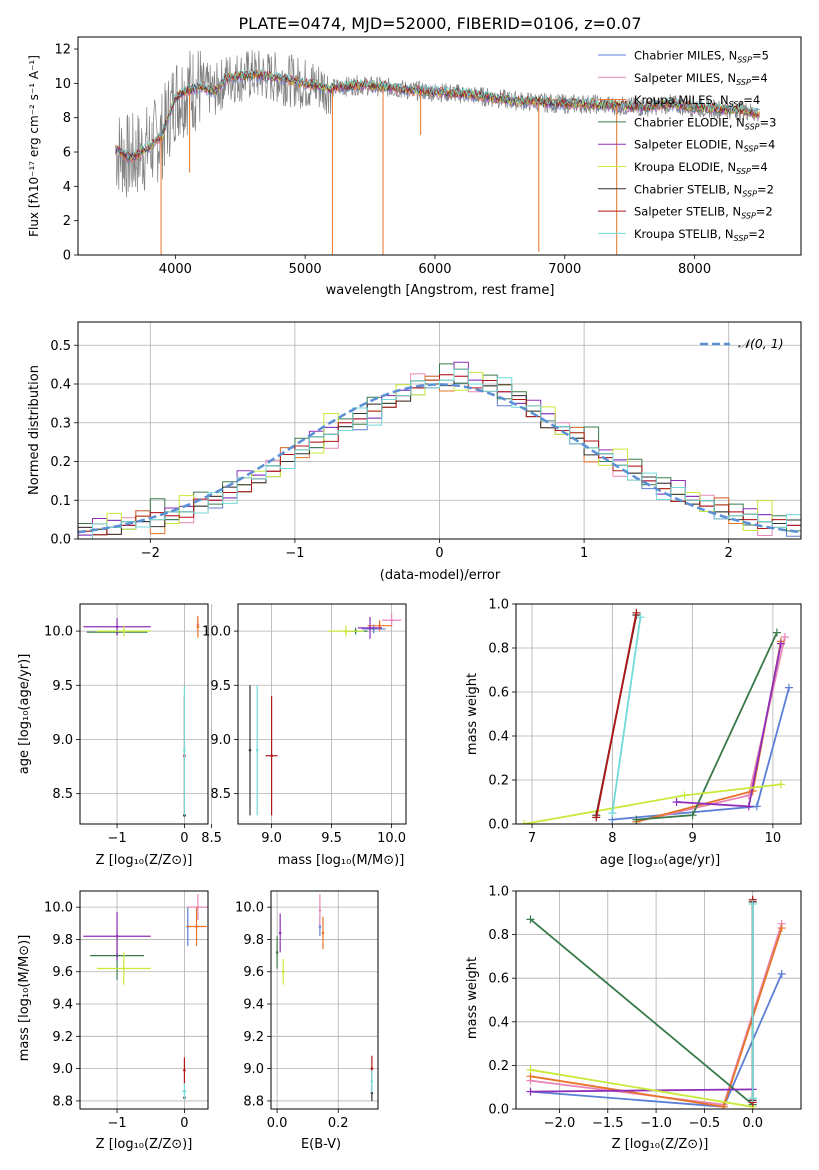  I want to click on x-tick-label: 8.5, so click(211, 838).